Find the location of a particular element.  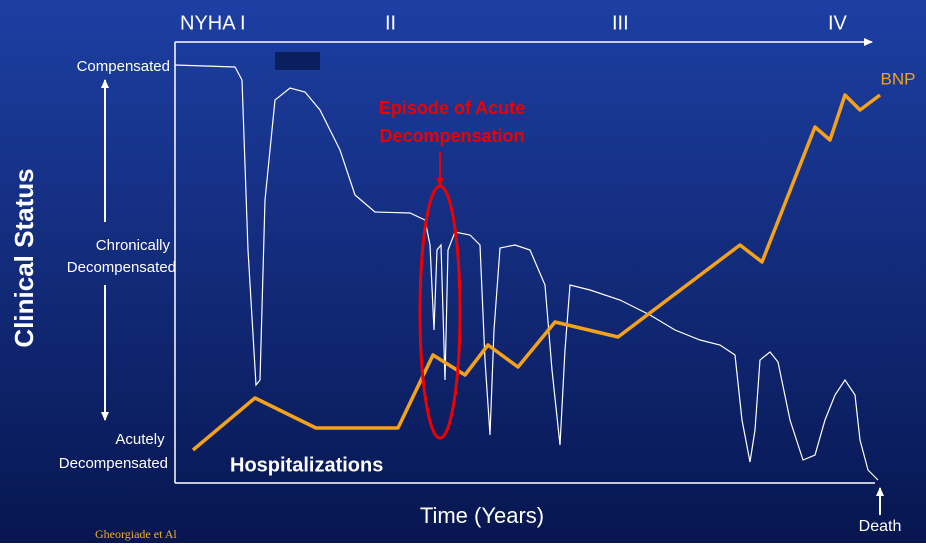

status-label: Compensated is located at coordinates (123, 66).